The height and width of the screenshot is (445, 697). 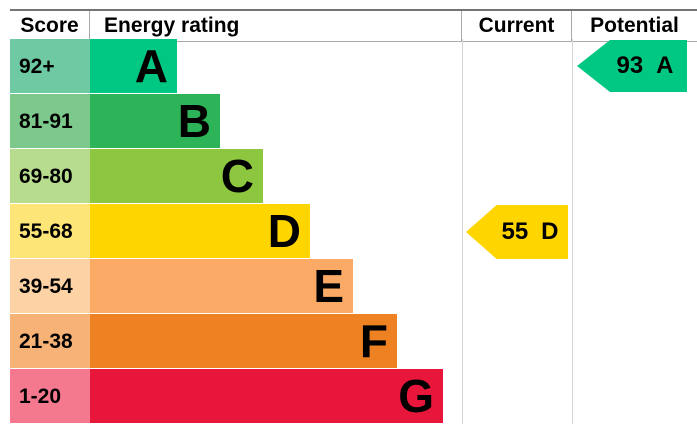 I want to click on band-score-e: 39-54, so click(x=50, y=286).